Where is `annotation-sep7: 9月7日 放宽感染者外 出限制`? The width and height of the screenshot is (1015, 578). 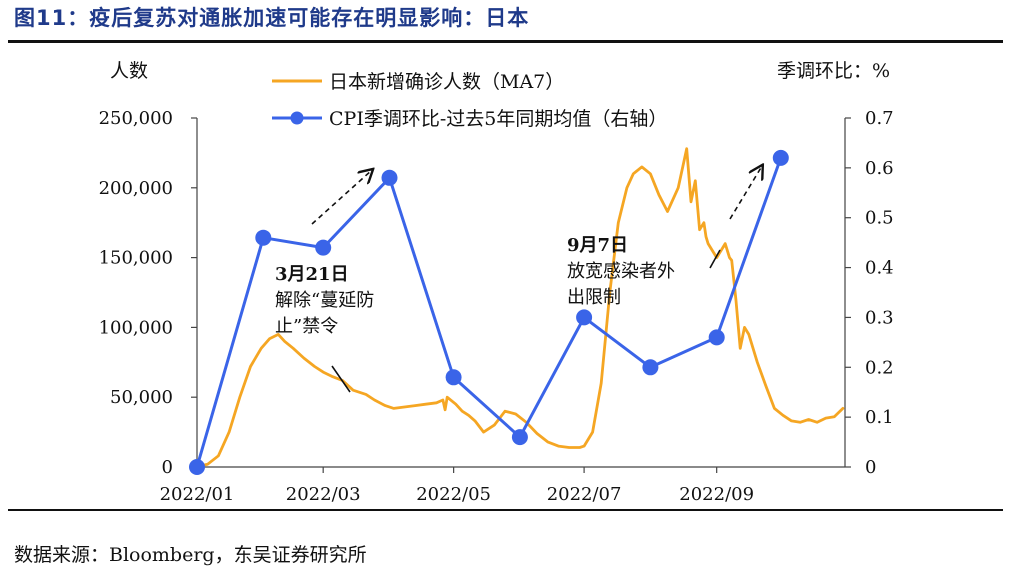
annotation-sep7: 9月7日 放宽感染者外 出限制 is located at coordinates (644, 271).